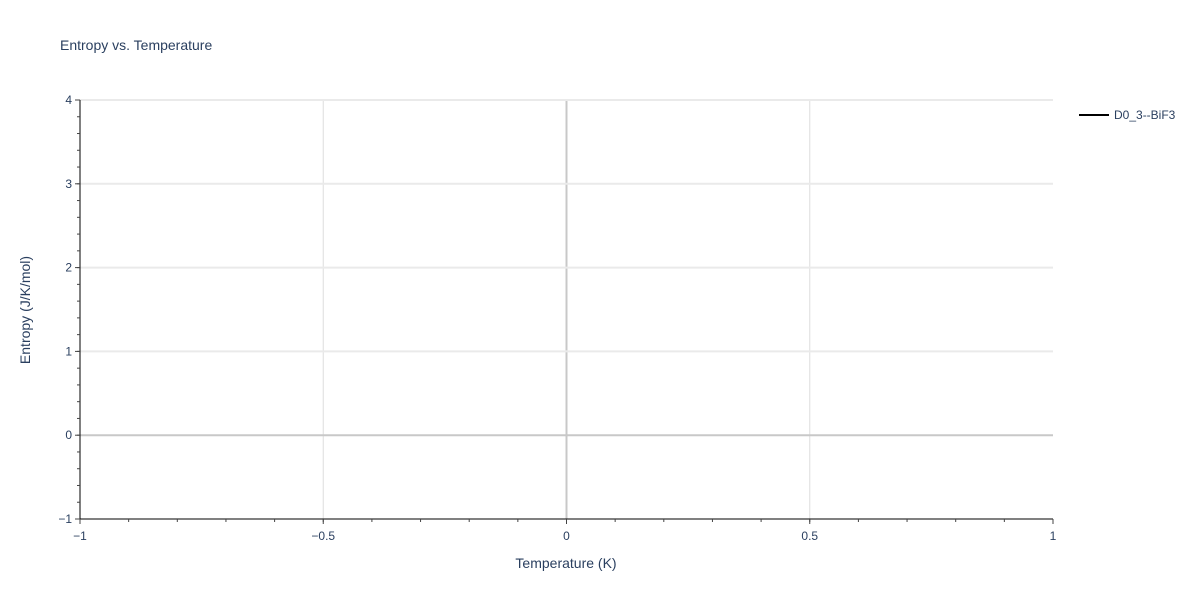  I want to click on legend: D0_3--BiF3, so click(1127, 115).